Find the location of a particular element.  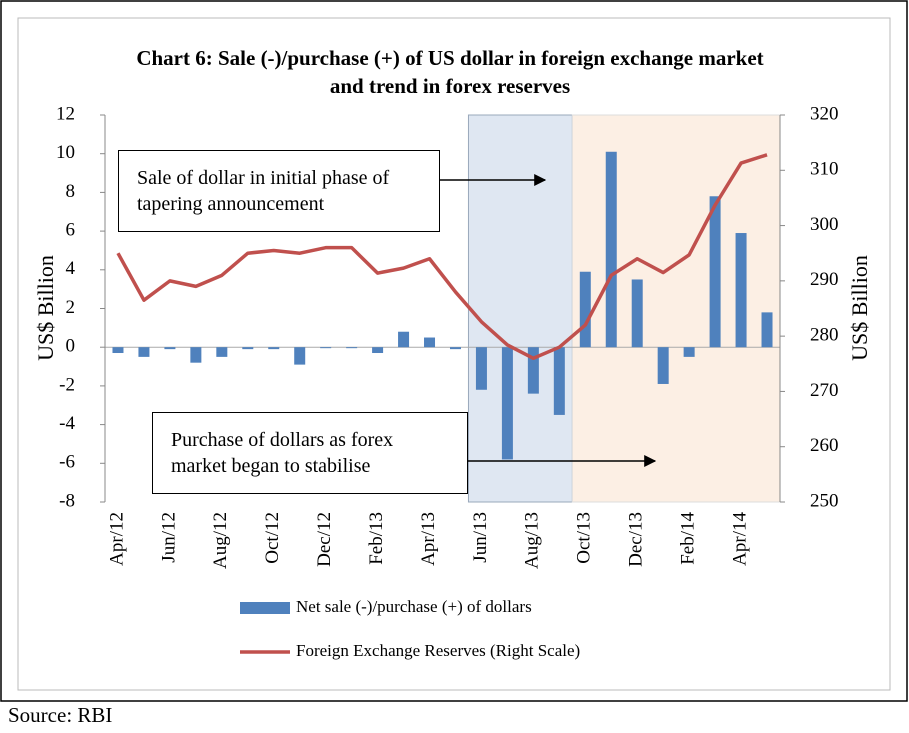

x-tick-label: Oct/12 is located at coordinates (272, 538).